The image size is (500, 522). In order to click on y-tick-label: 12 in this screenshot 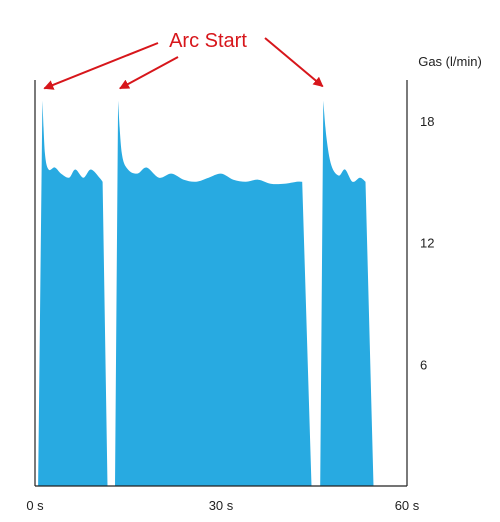, I will do `click(427, 243)`.